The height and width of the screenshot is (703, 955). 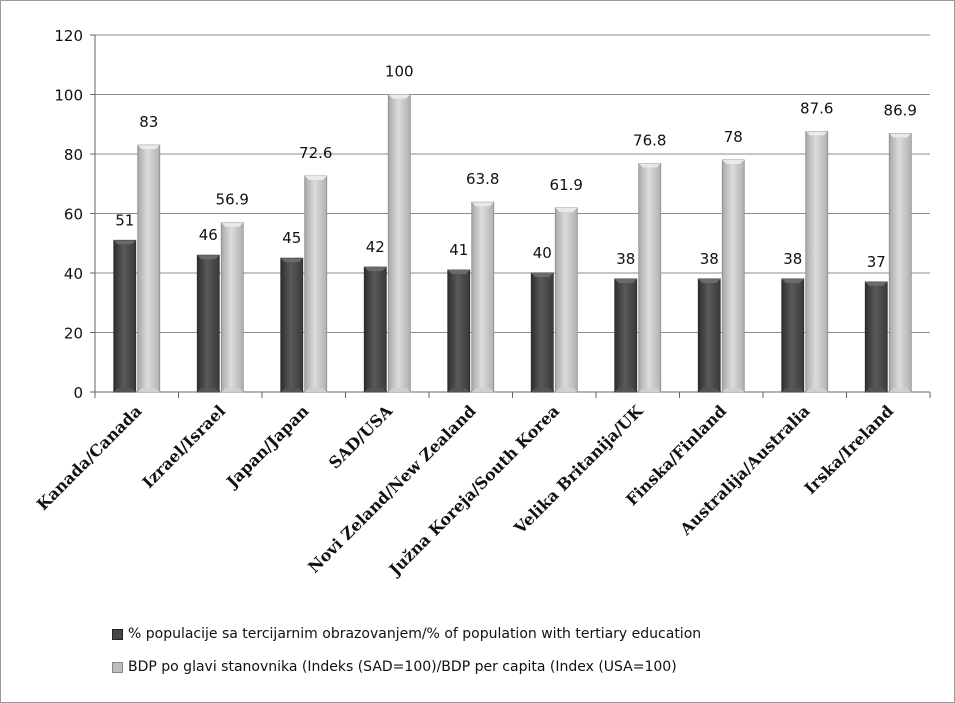 I want to click on y-tick-label: 20, so click(x=73, y=334).